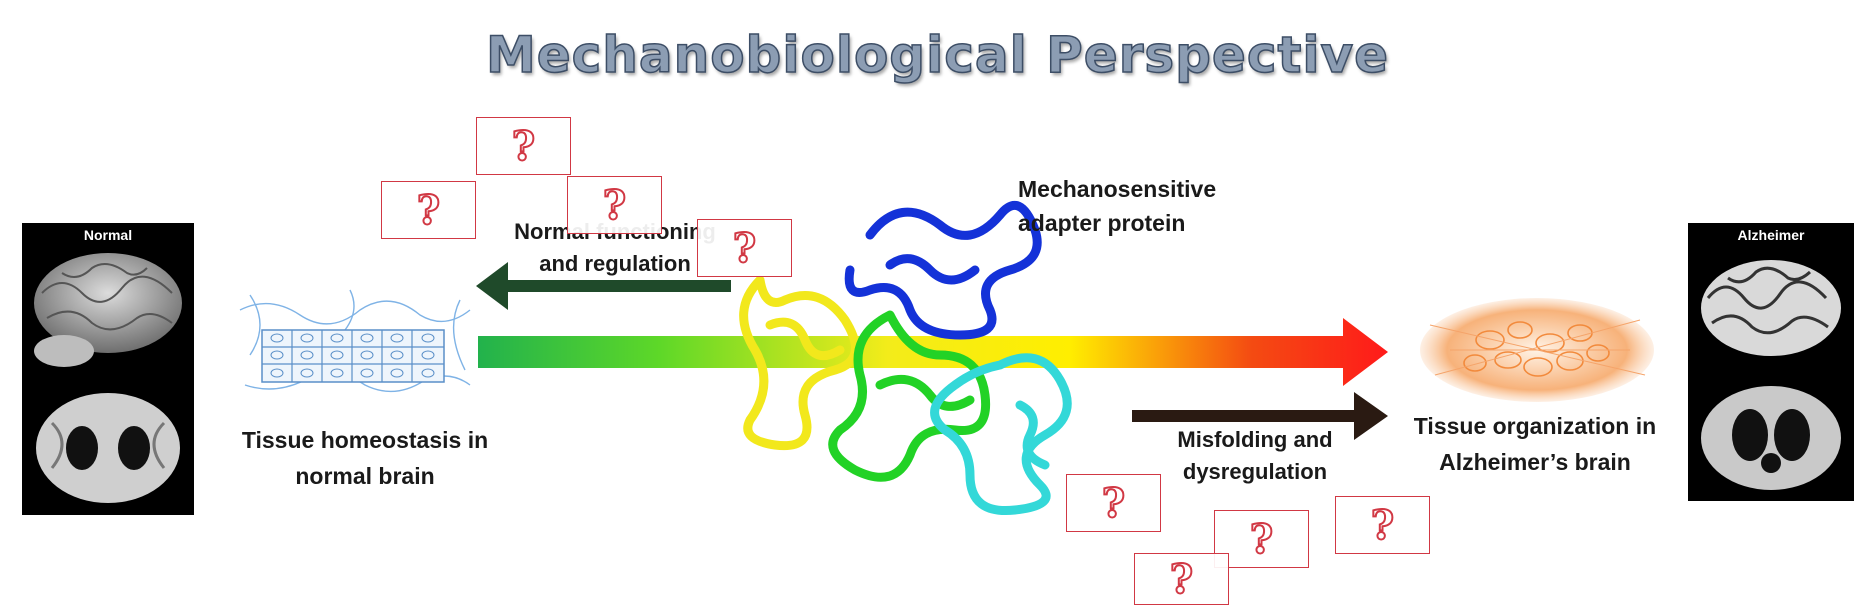  What do you see at coordinates (1255, 471) in the screenshot?
I see `misfolding-label-line2: dysregulation` at bounding box center [1255, 471].